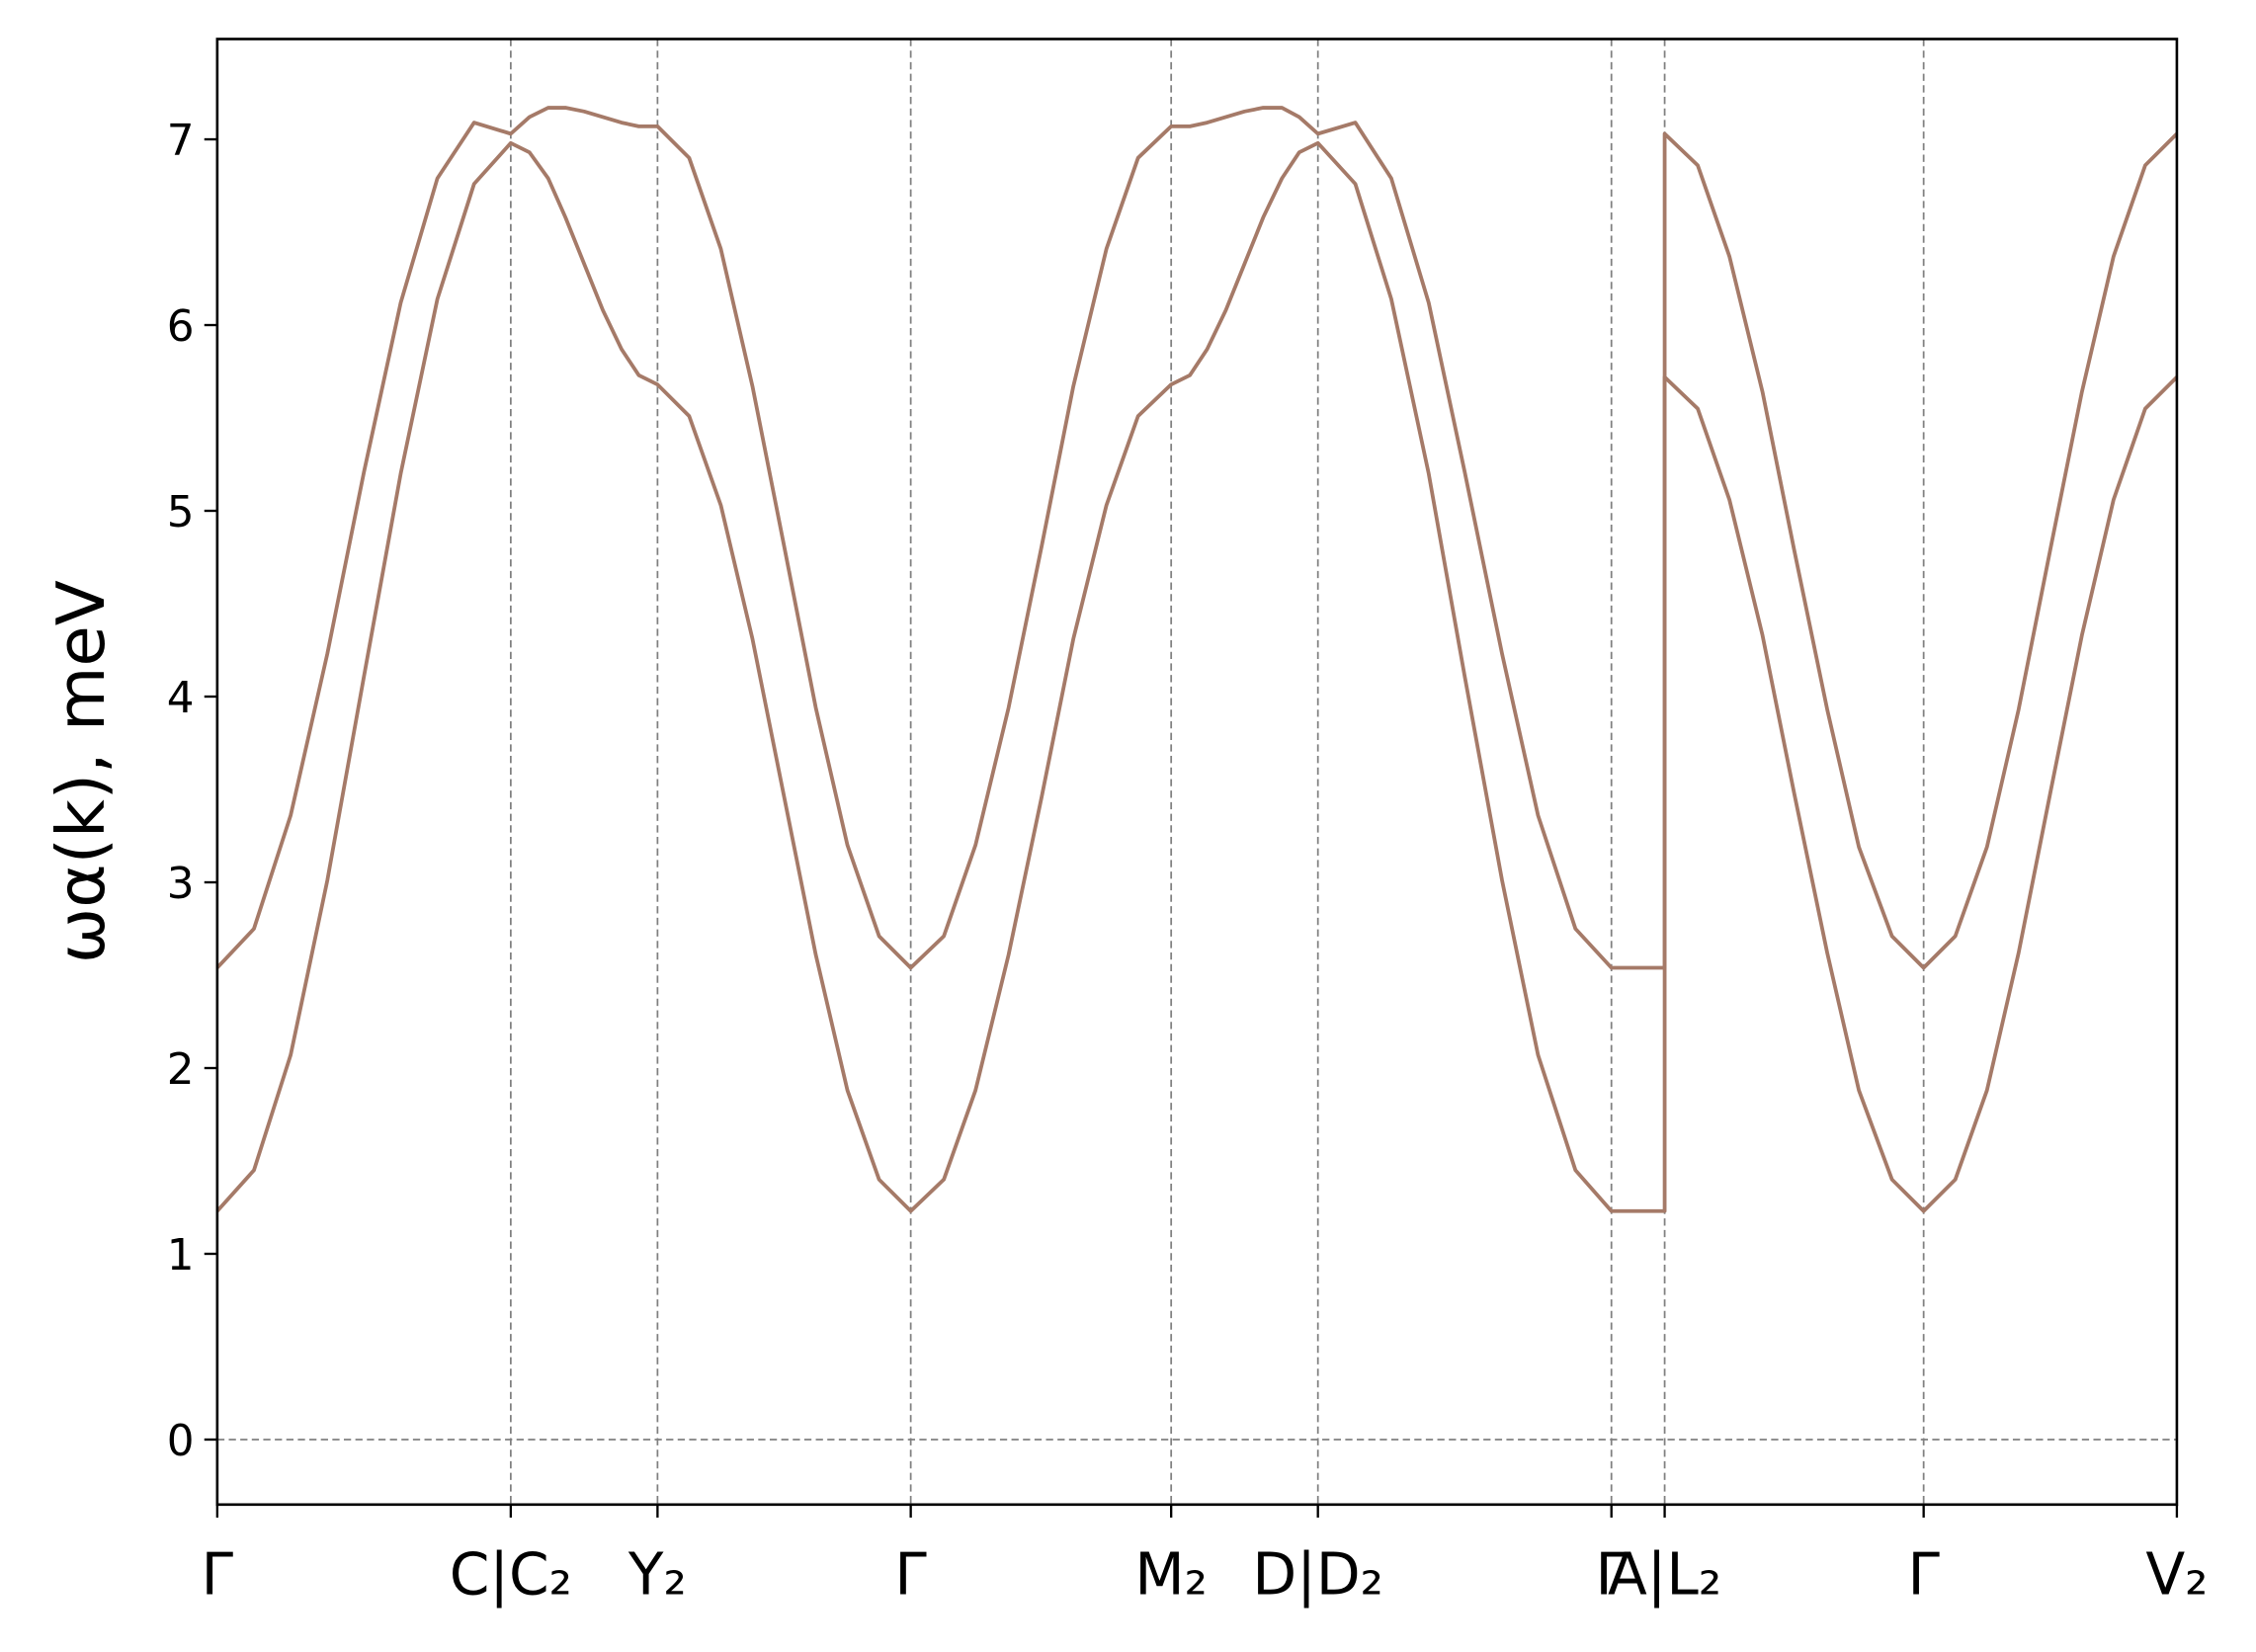 Image resolution: width=2256 pixels, height=1652 pixels. What do you see at coordinates (181, 1255) in the screenshot?
I see `y-tick-label: 1` at bounding box center [181, 1255].